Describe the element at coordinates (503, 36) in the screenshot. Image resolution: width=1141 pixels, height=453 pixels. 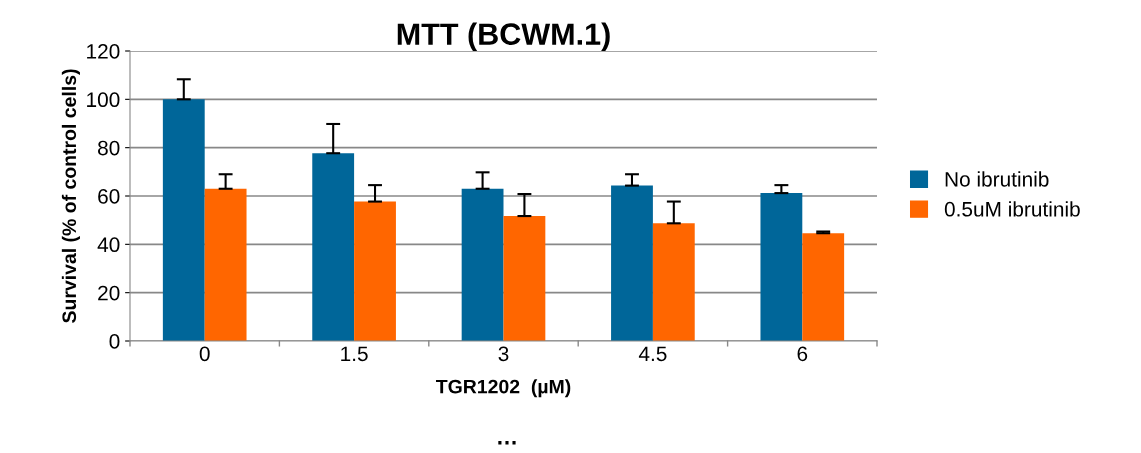
I see `chart-title: MTT (BCWM.1)` at that location.